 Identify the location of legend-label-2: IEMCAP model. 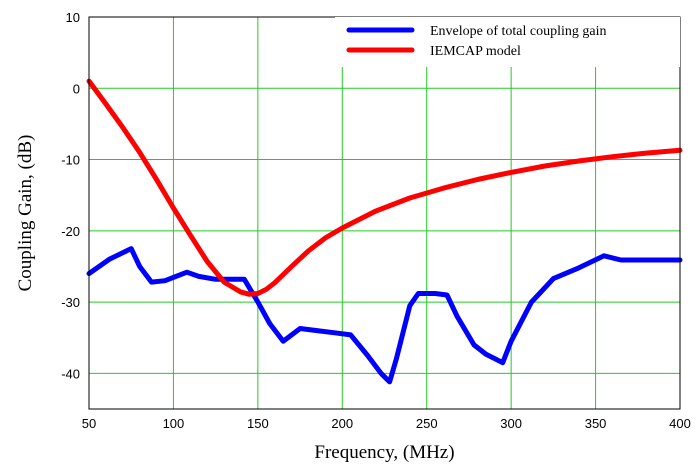
(475, 51).